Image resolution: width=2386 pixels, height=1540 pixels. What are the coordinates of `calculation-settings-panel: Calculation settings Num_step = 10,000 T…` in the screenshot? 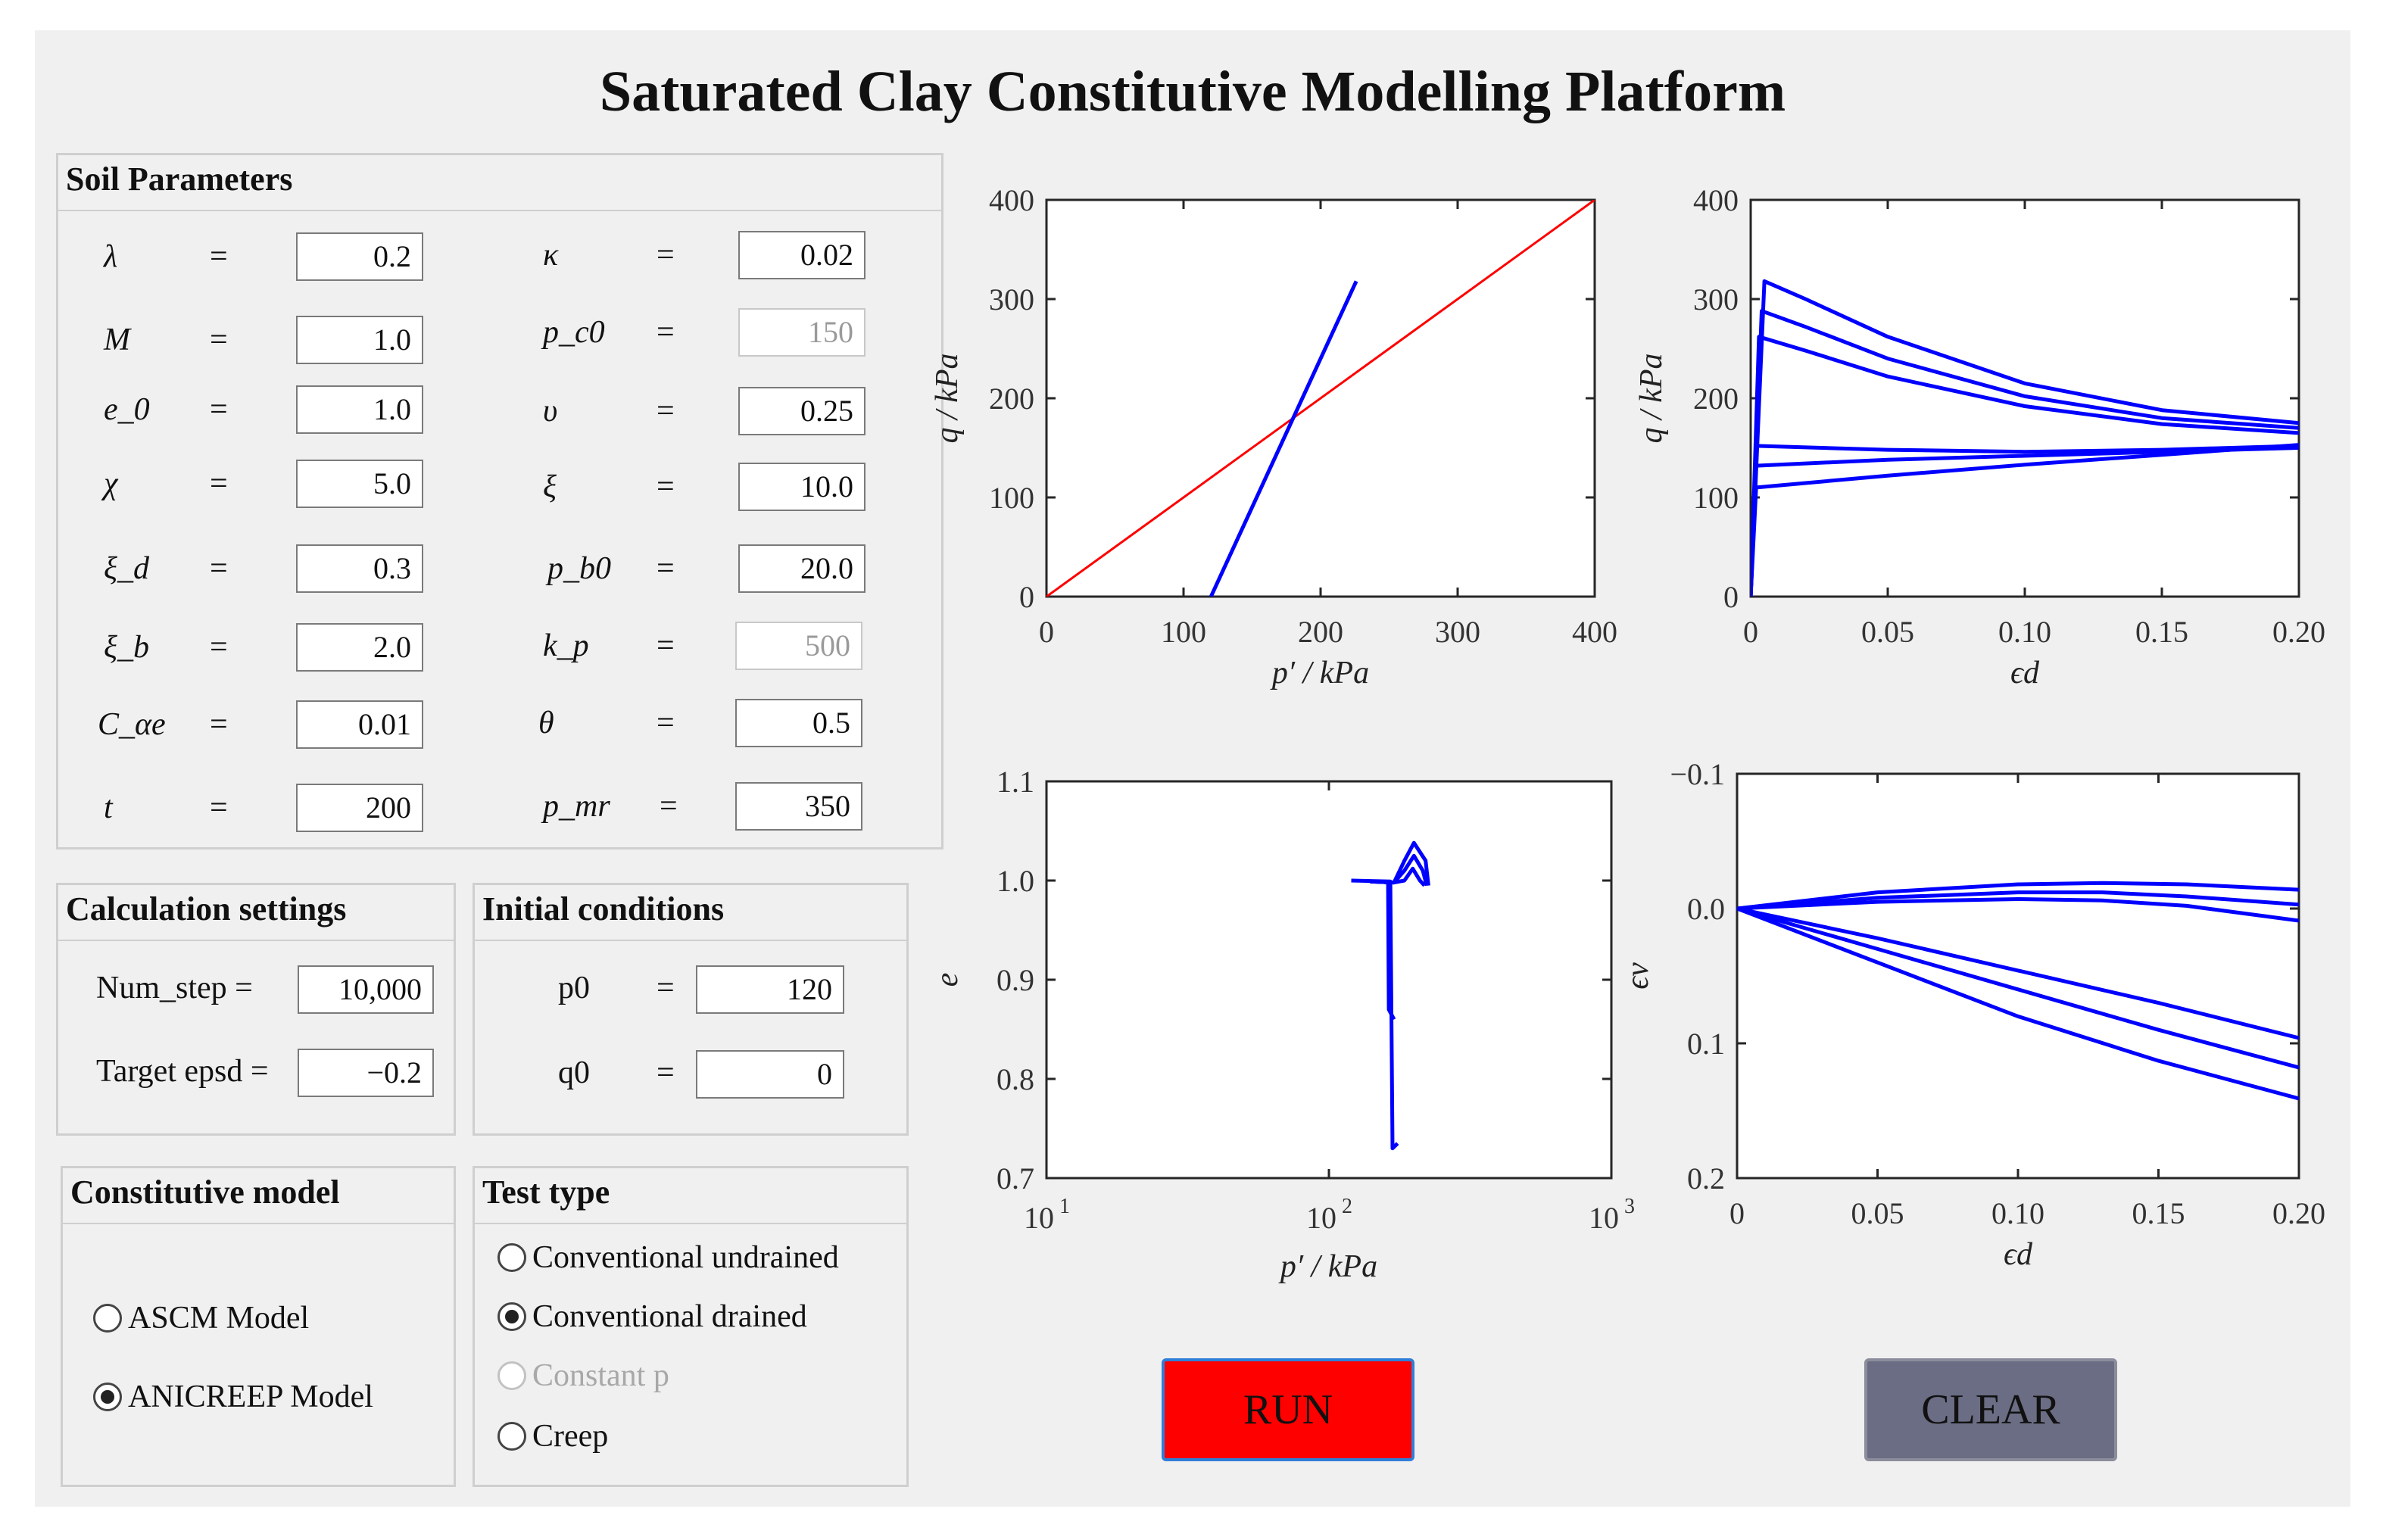 It's located at (256, 1010).